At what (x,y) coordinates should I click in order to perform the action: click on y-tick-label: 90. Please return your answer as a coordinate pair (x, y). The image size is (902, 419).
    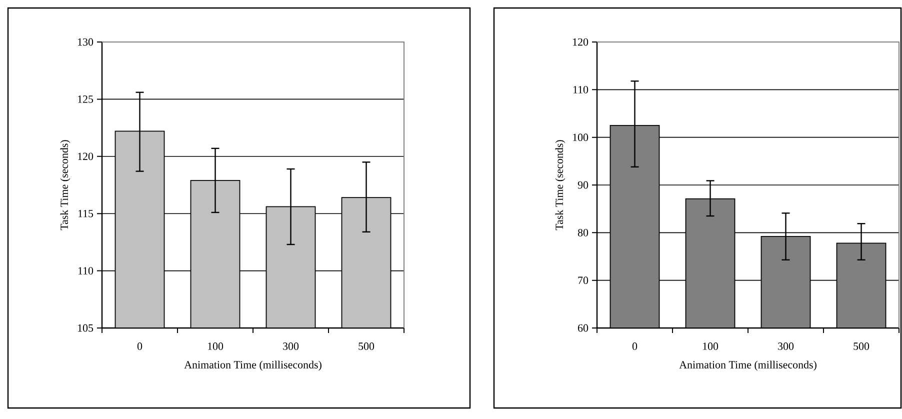
    Looking at the image, I should click on (583, 185).